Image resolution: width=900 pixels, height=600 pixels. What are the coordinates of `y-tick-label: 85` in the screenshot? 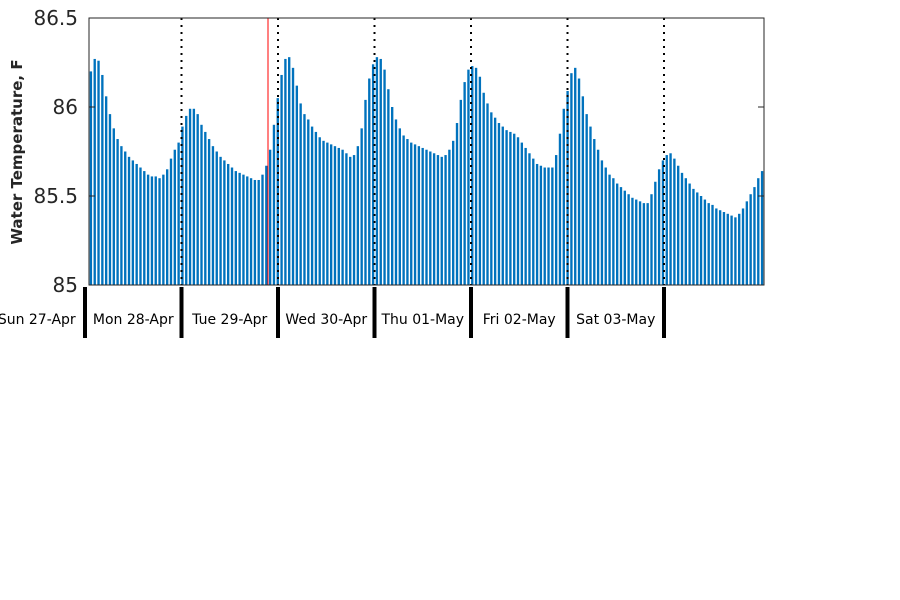 It's located at (65, 285).